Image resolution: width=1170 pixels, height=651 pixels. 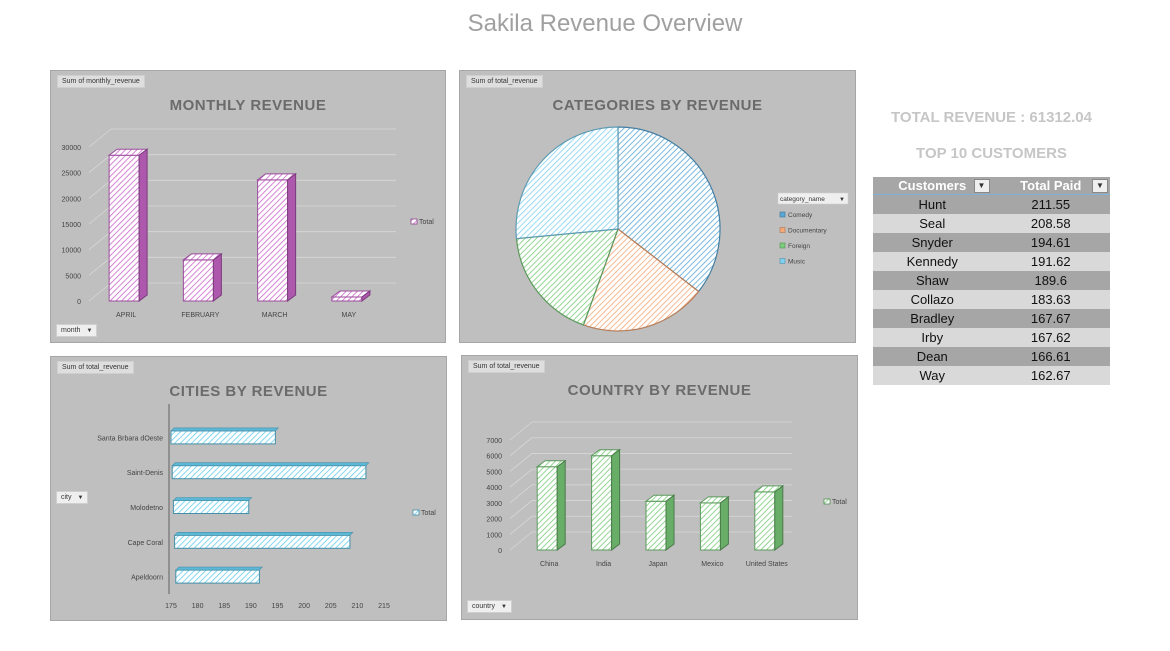 I want to click on pivot-field-tag: Sum of monthly_revenue, so click(x=101, y=81).